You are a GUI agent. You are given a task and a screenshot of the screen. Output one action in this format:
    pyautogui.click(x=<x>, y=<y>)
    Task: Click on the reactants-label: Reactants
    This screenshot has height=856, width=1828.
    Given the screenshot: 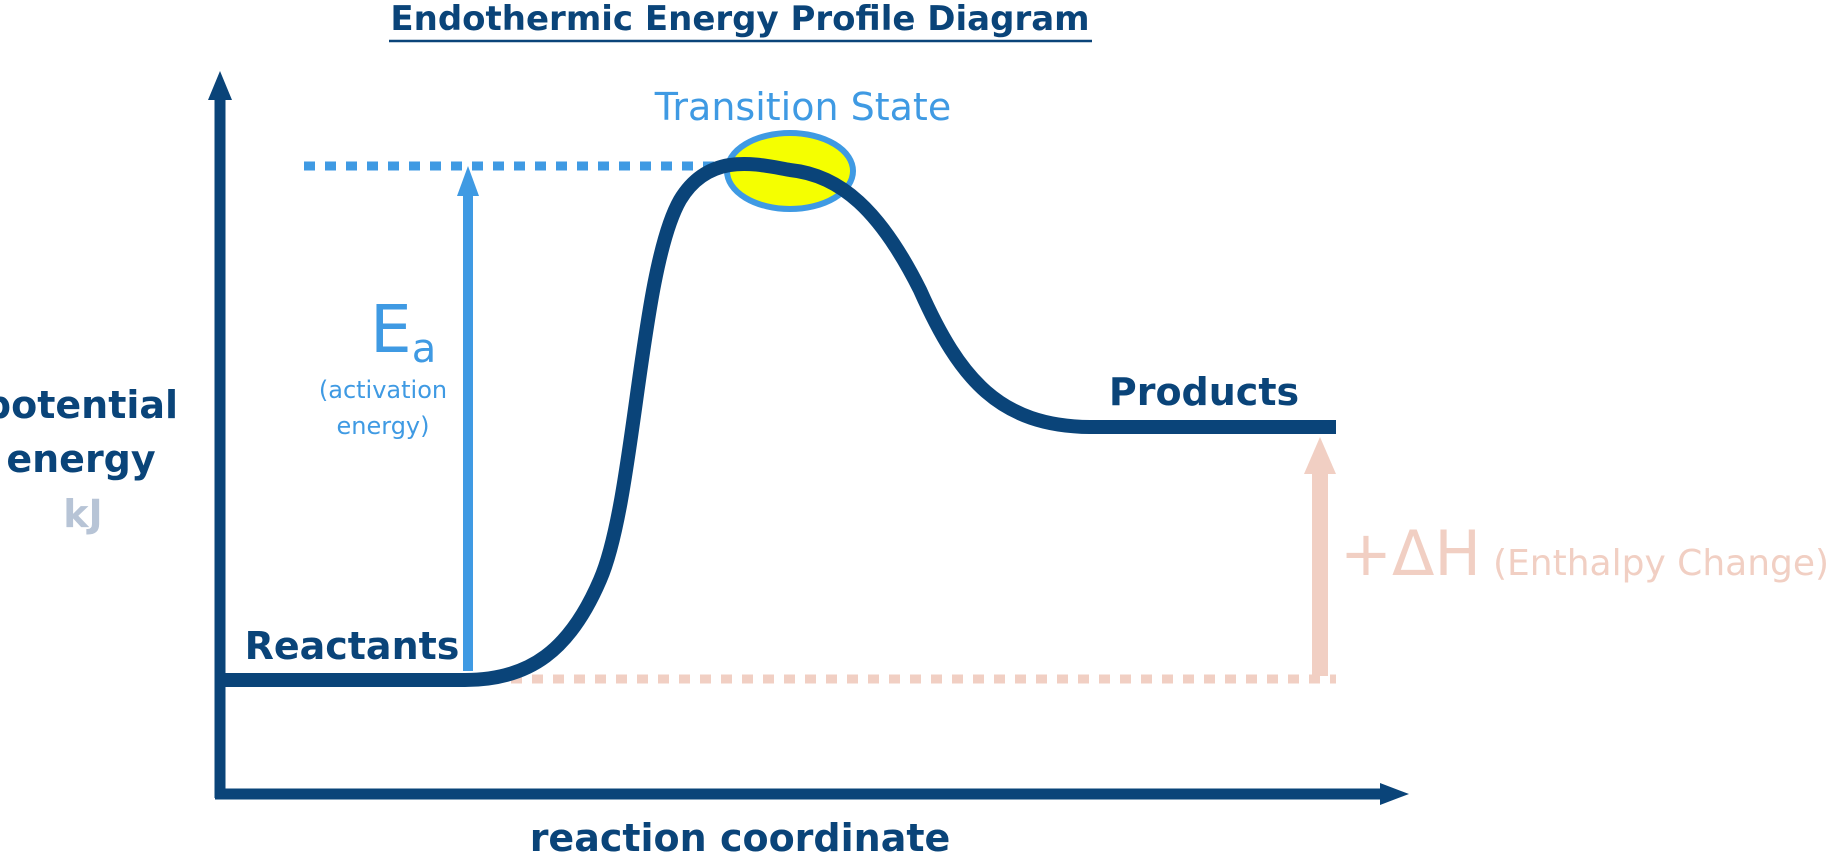 What is the action you would take?
    pyautogui.click(x=352, y=646)
    